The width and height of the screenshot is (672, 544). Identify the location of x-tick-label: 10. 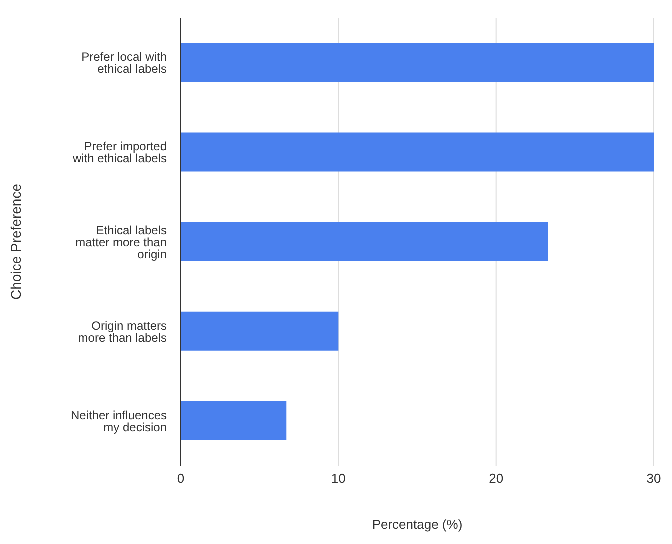
(338, 478).